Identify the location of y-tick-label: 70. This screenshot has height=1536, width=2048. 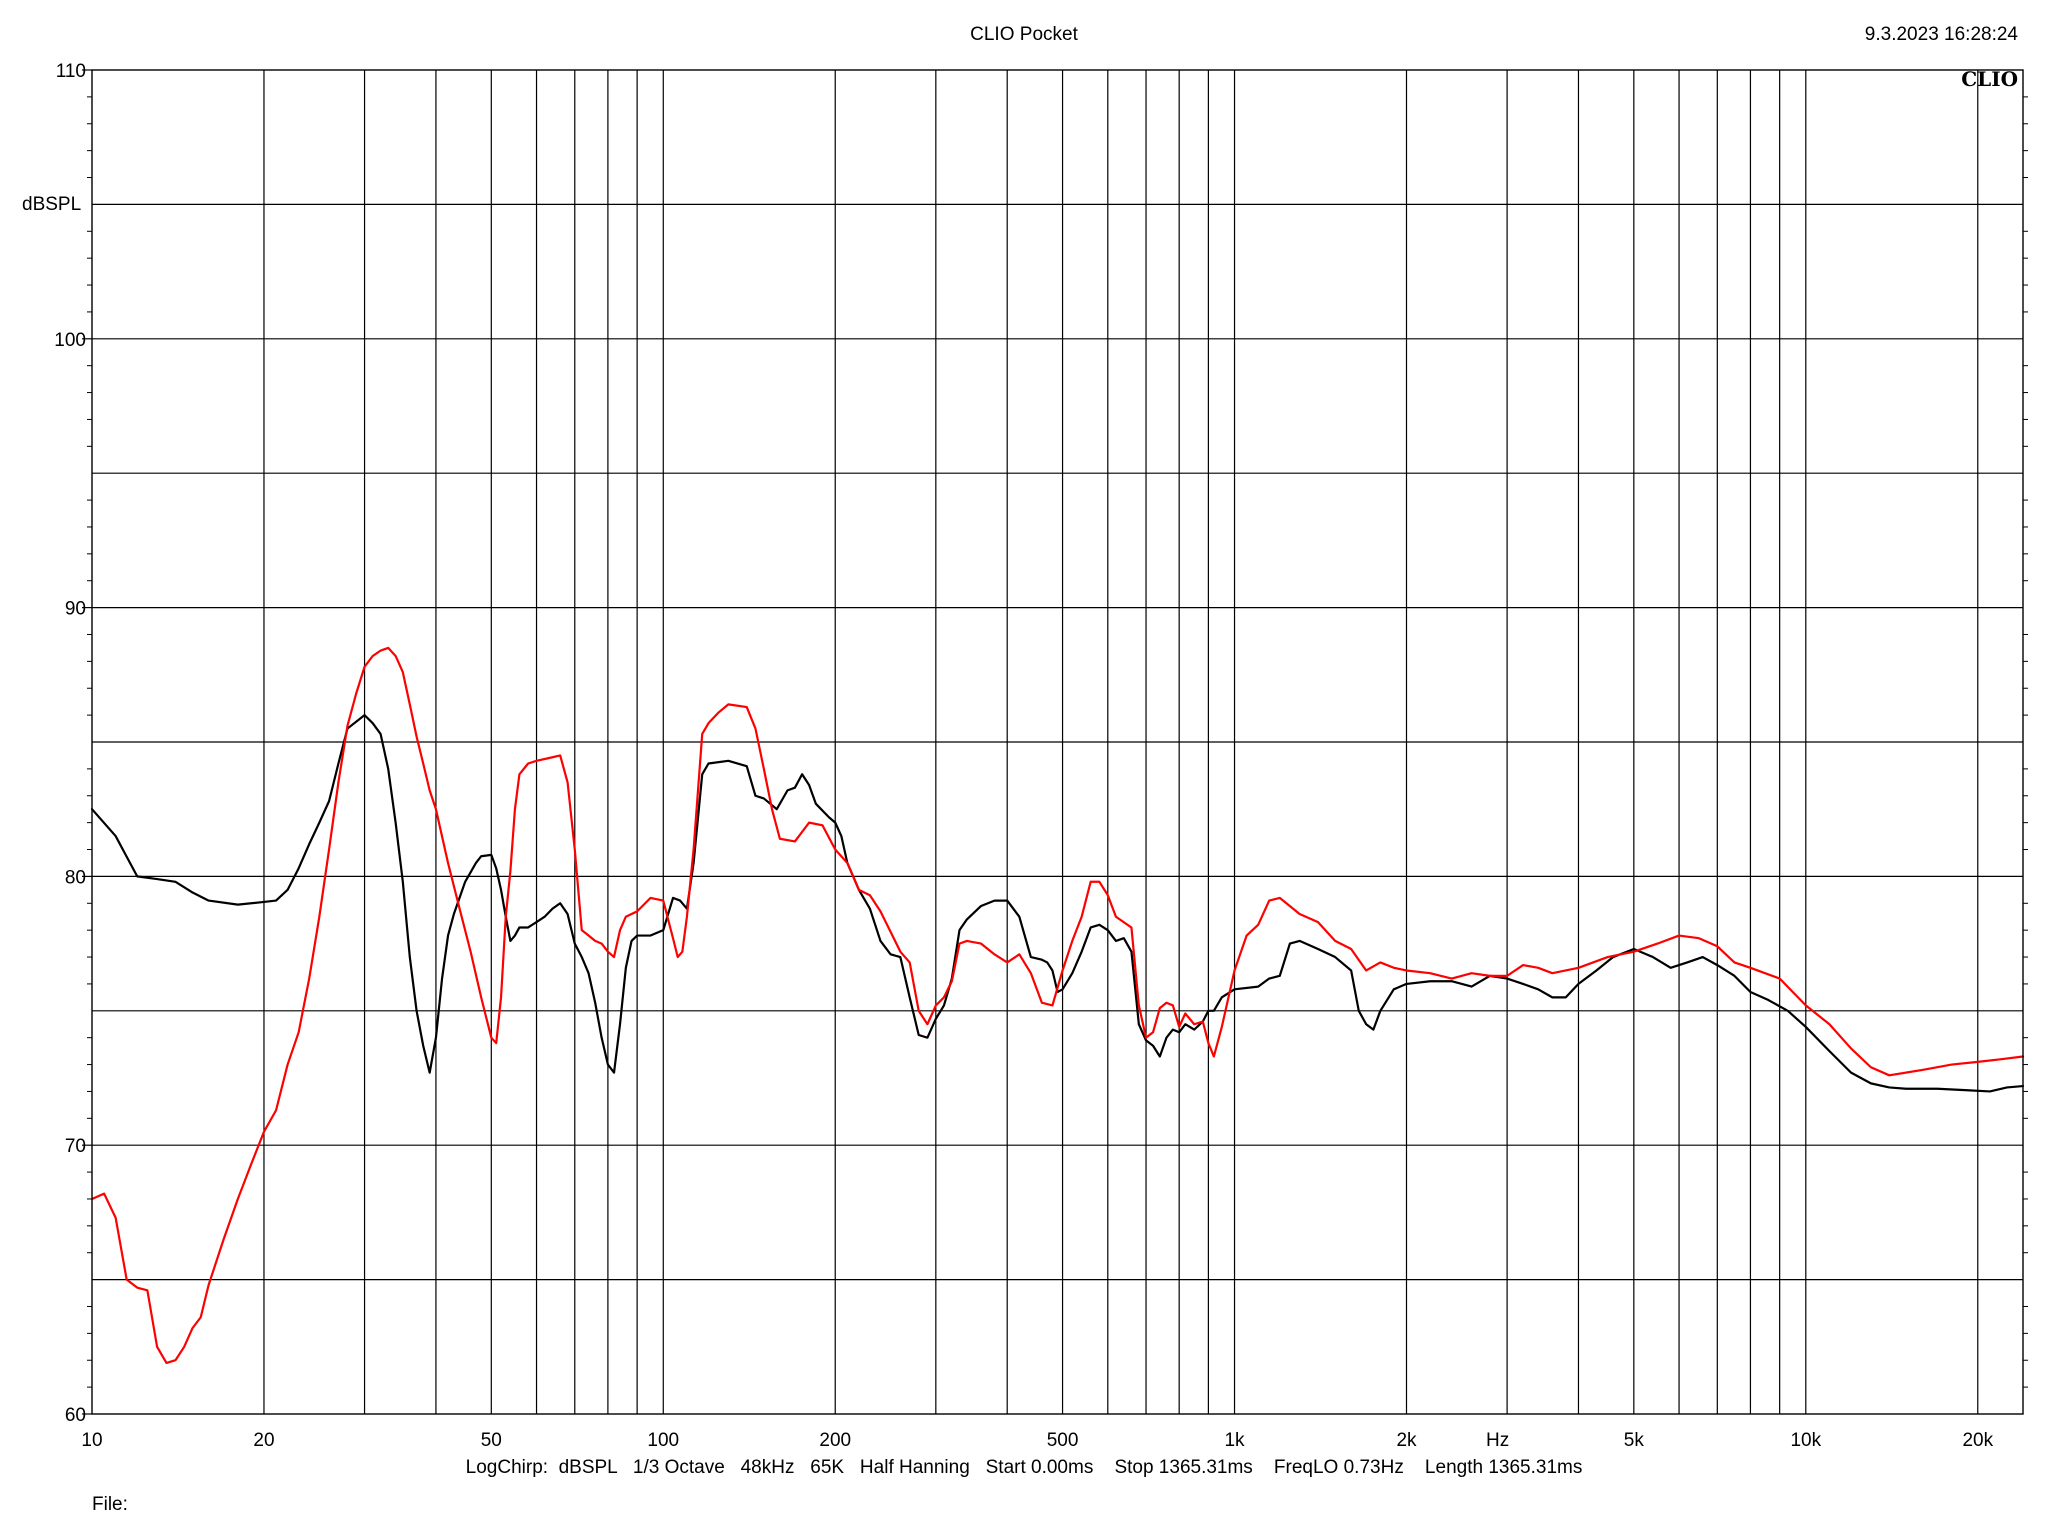
(75, 1146).